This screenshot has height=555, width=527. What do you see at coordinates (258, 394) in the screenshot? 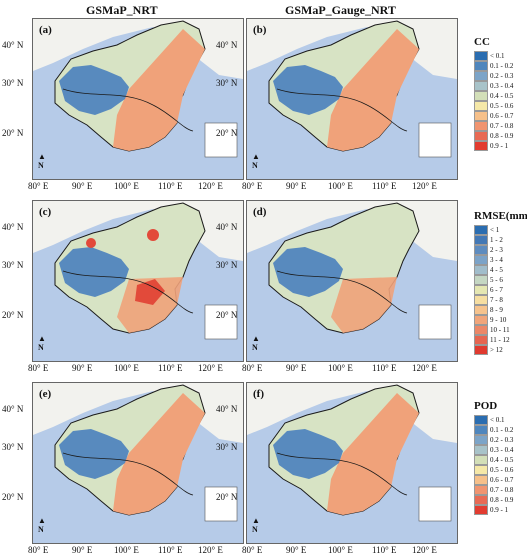
I see `panel-label: (f)` at bounding box center [258, 394].